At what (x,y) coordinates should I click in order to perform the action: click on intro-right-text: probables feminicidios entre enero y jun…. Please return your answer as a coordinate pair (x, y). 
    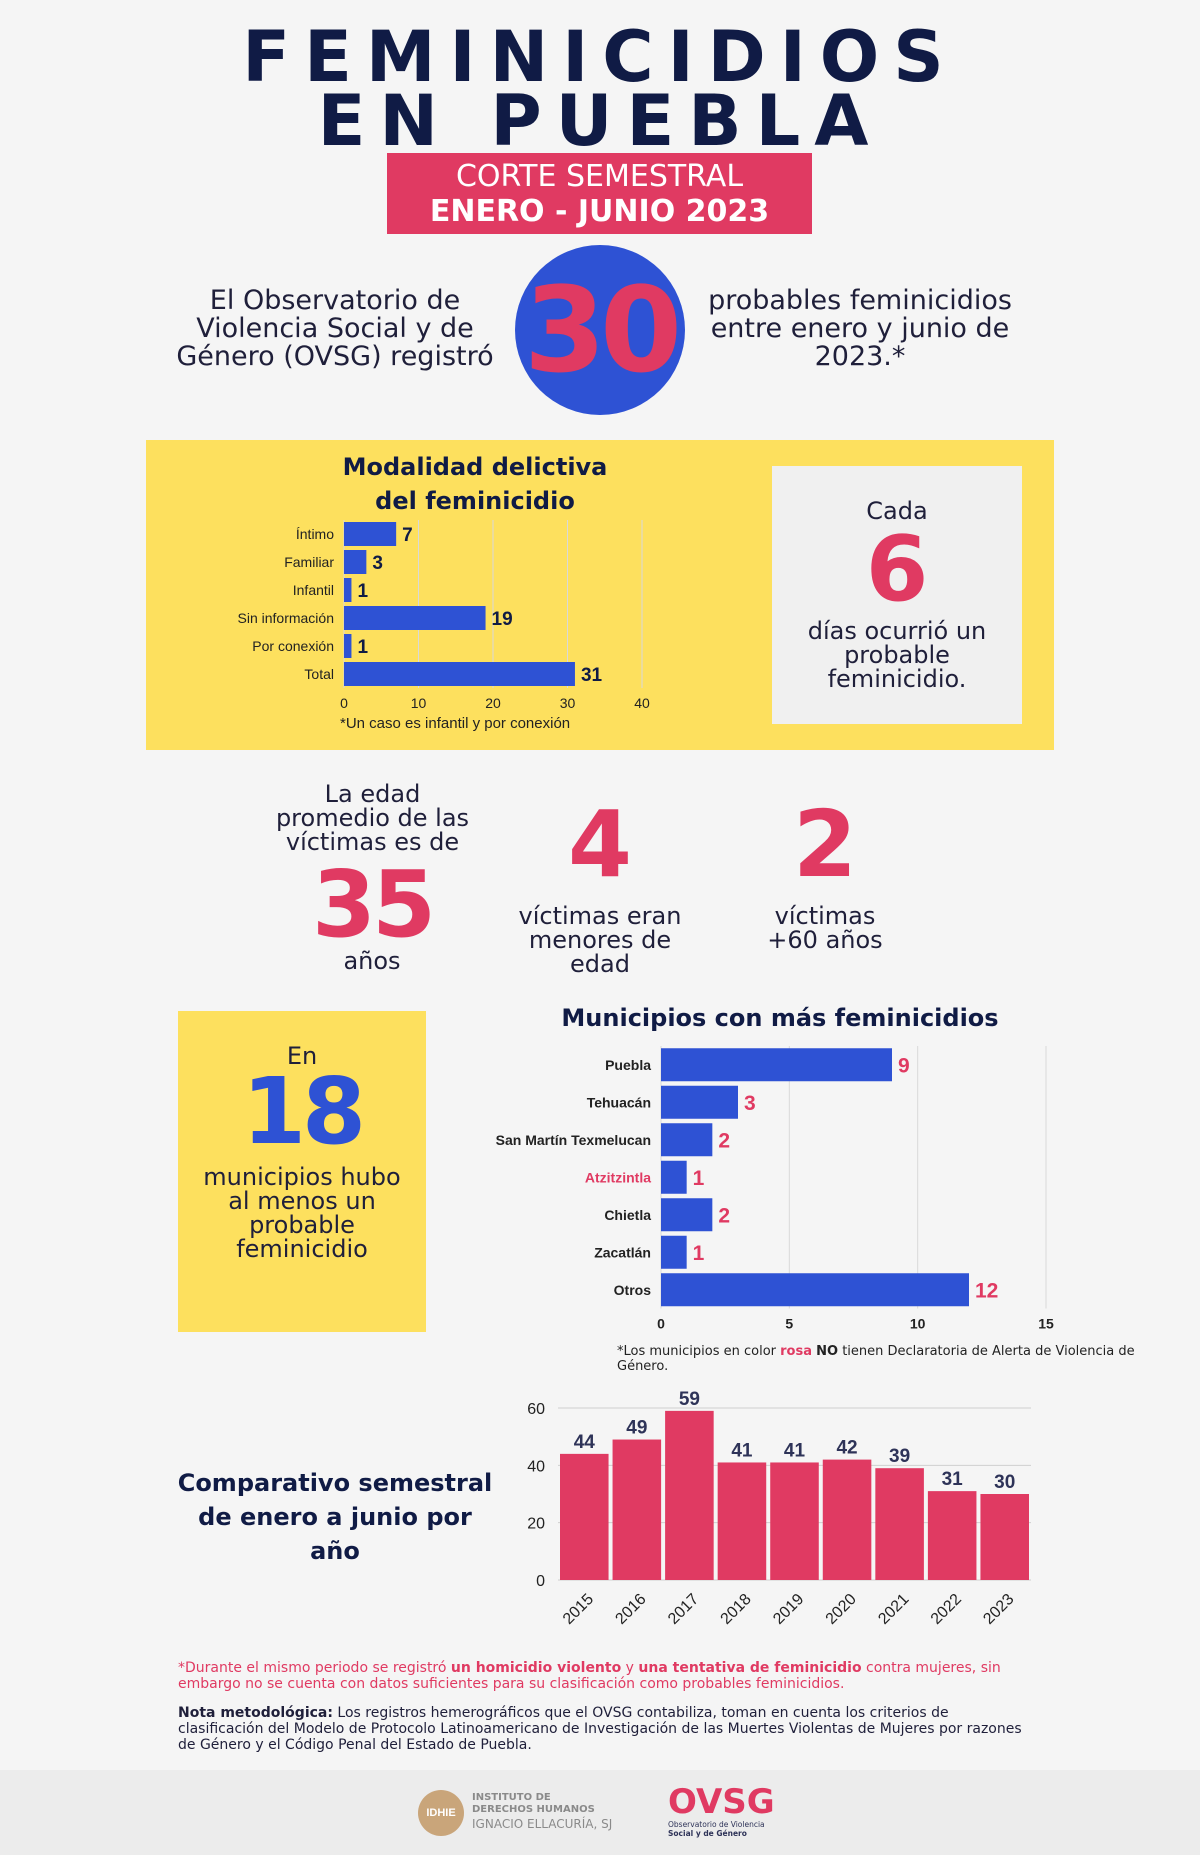
    Looking at the image, I should click on (860, 328).